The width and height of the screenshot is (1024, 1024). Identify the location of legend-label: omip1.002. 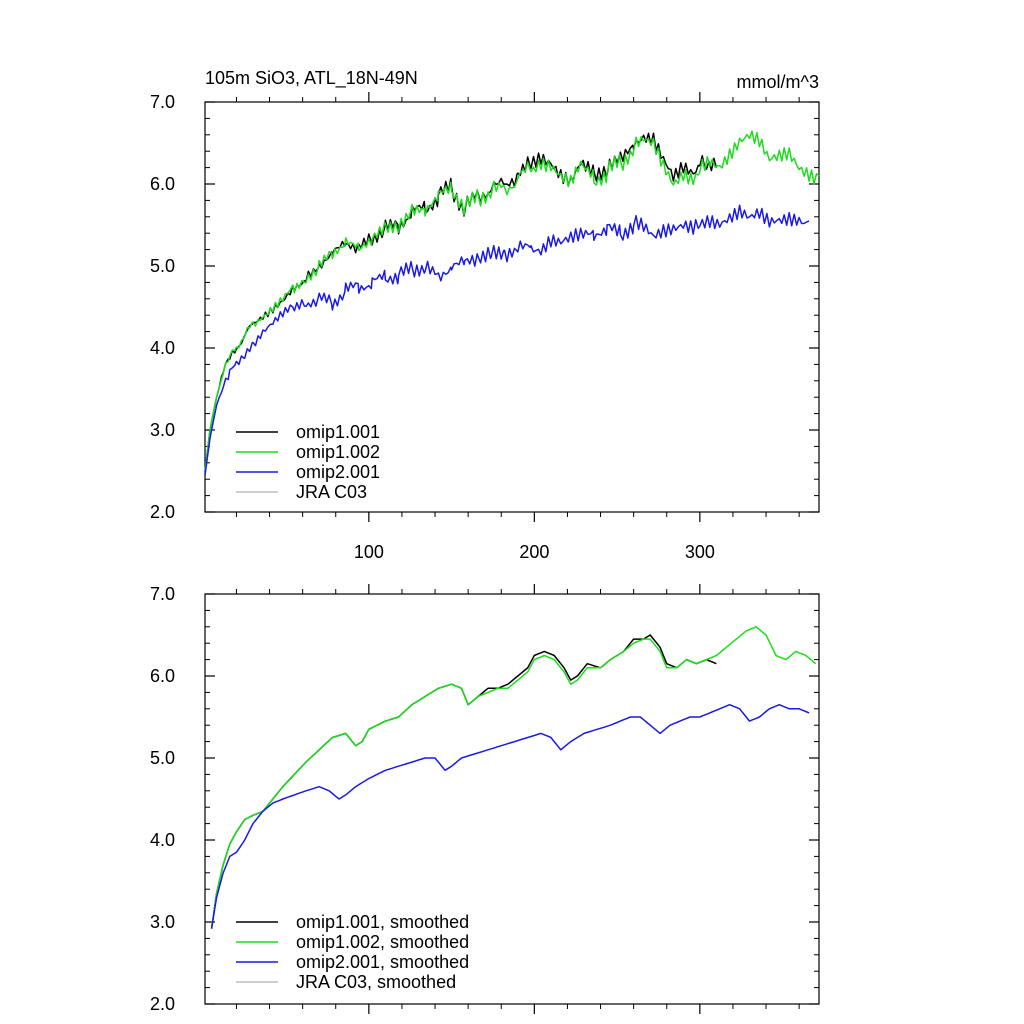
(338, 452).